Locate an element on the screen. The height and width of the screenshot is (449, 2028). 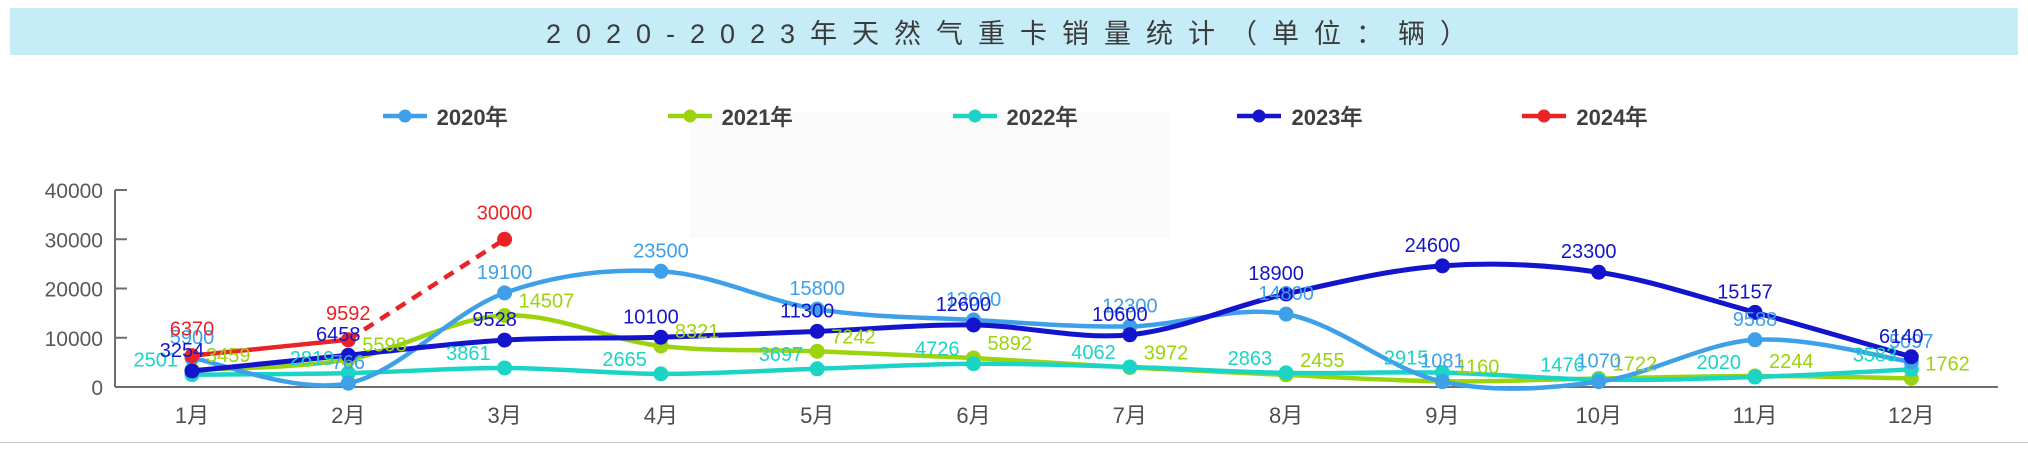
data-label: 2244 is located at coordinates (1791, 362).